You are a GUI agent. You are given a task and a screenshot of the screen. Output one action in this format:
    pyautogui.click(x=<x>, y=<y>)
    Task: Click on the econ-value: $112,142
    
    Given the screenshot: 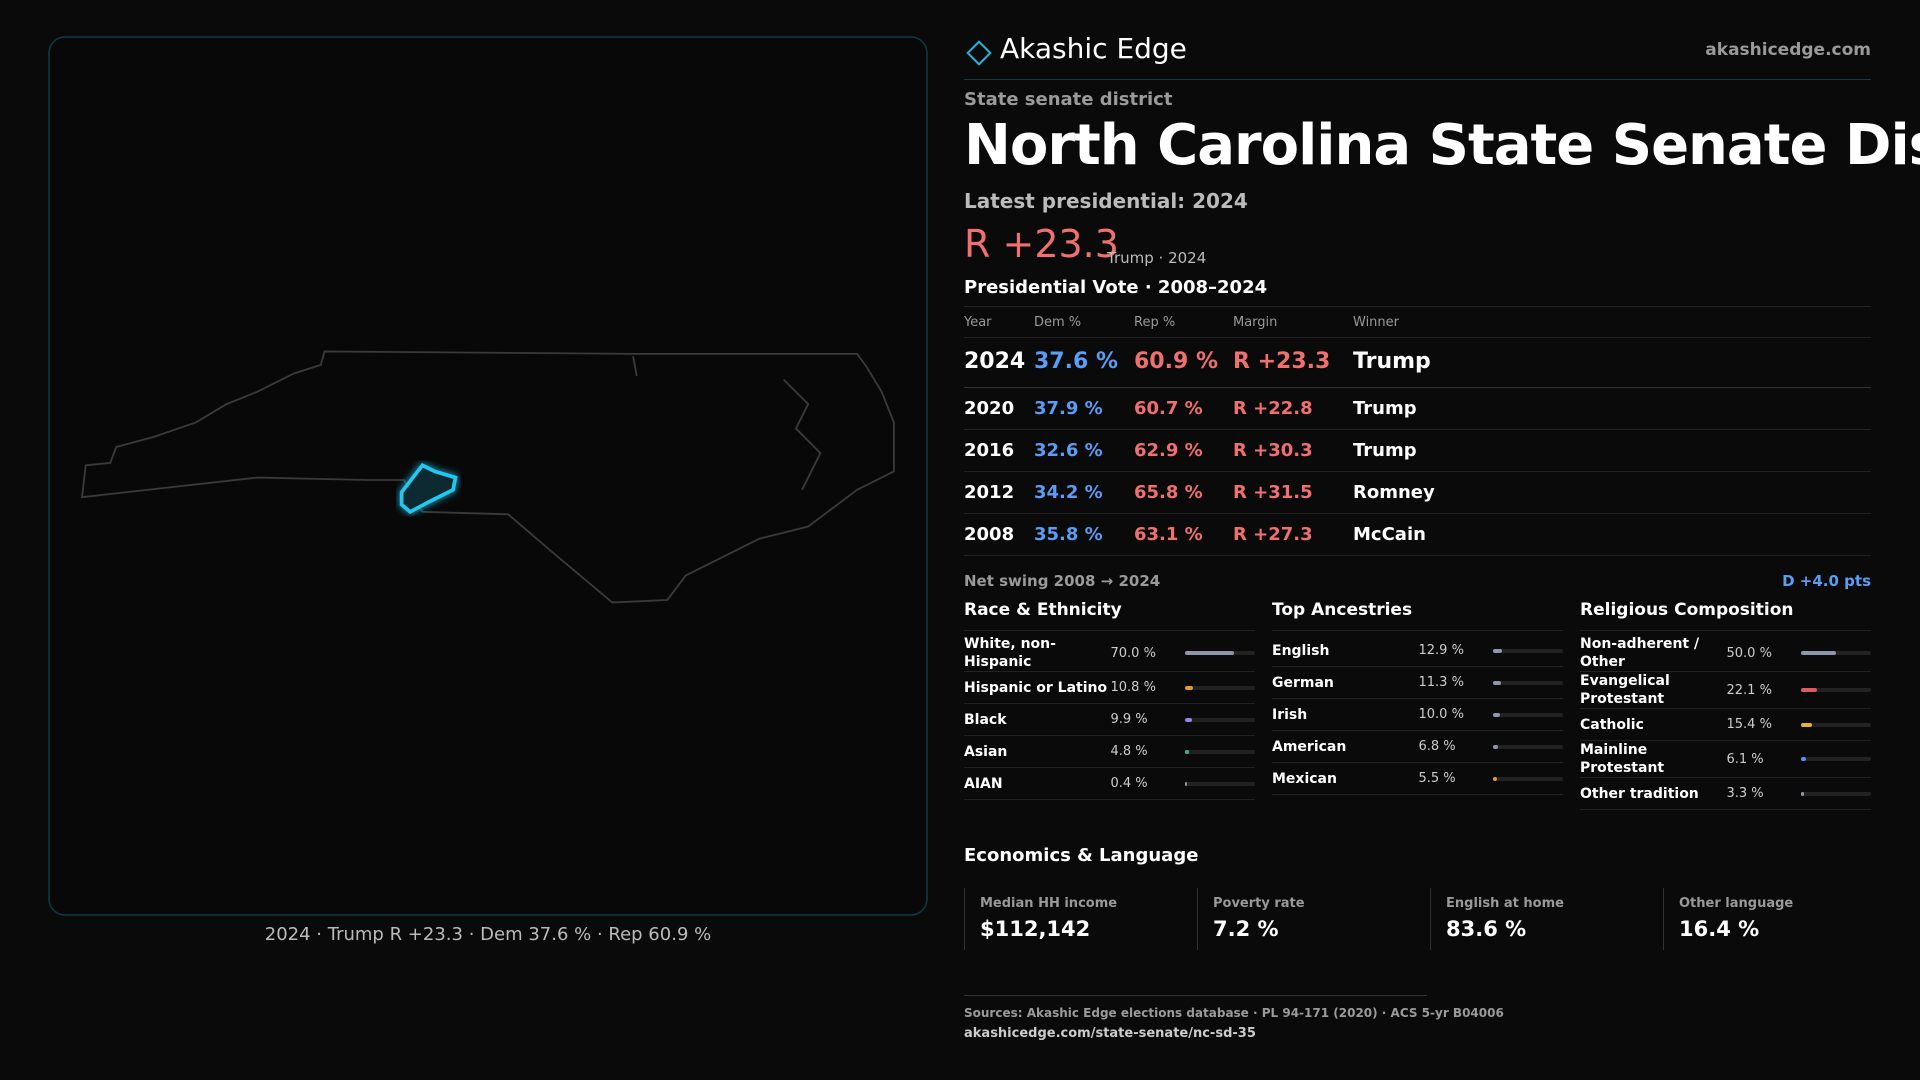 What is the action you would take?
    pyautogui.click(x=1035, y=929)
    